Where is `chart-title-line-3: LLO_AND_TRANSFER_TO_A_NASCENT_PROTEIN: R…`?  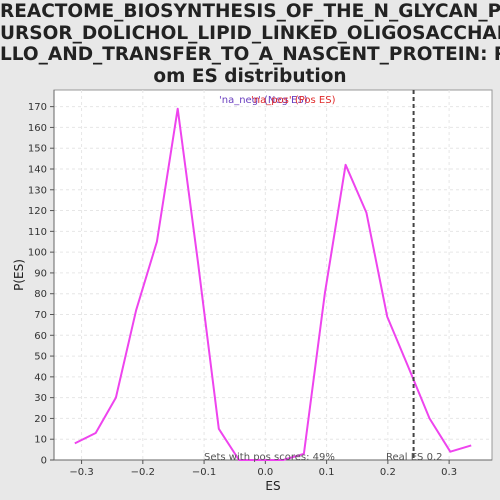 chart-title-line-3: LLO_AND_TRANSFER_TO_A_NASCENT_PROTEIN: R… is located at coordinates (250, 54).